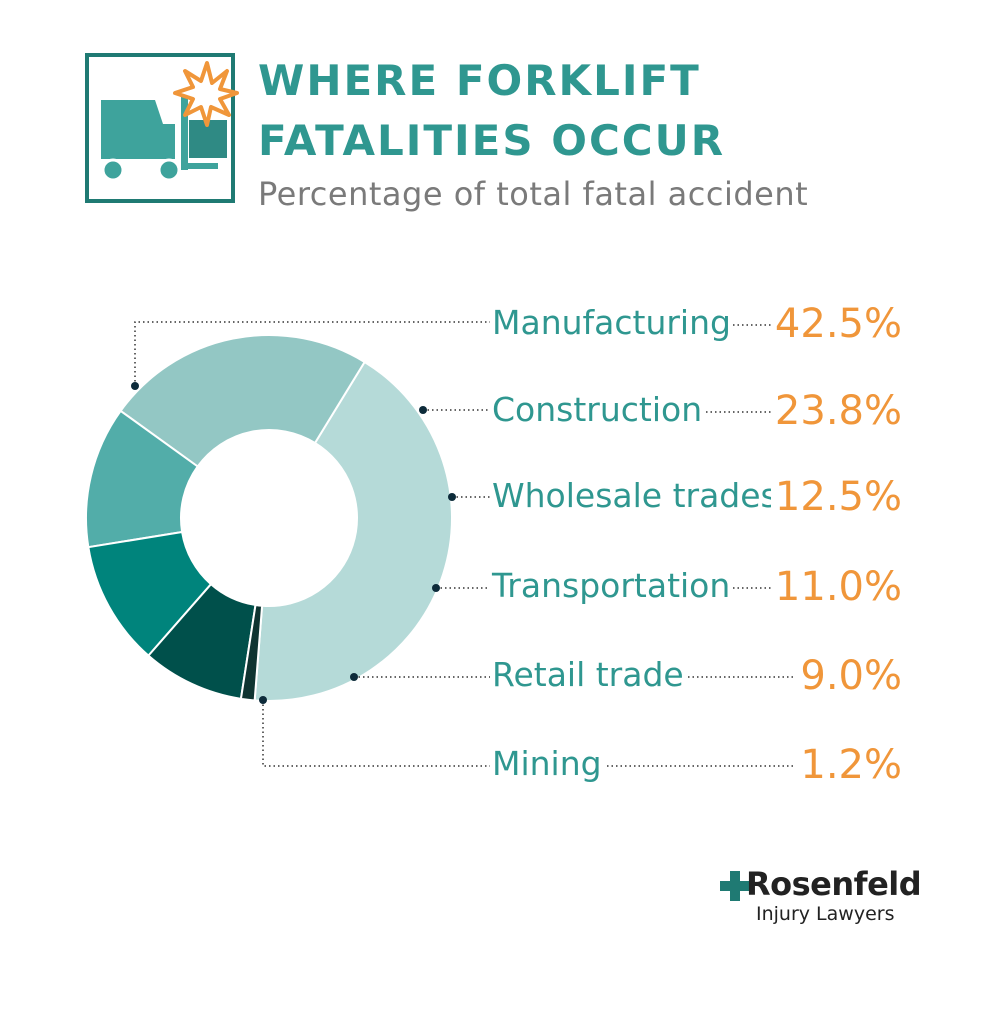 This screenshot has height=1024, width=1002. What do you see at coordinates (492, 140) in the screenshot?
I see `title-line-2: FATALITIES OCCUR` at bounding box center [492, 140].